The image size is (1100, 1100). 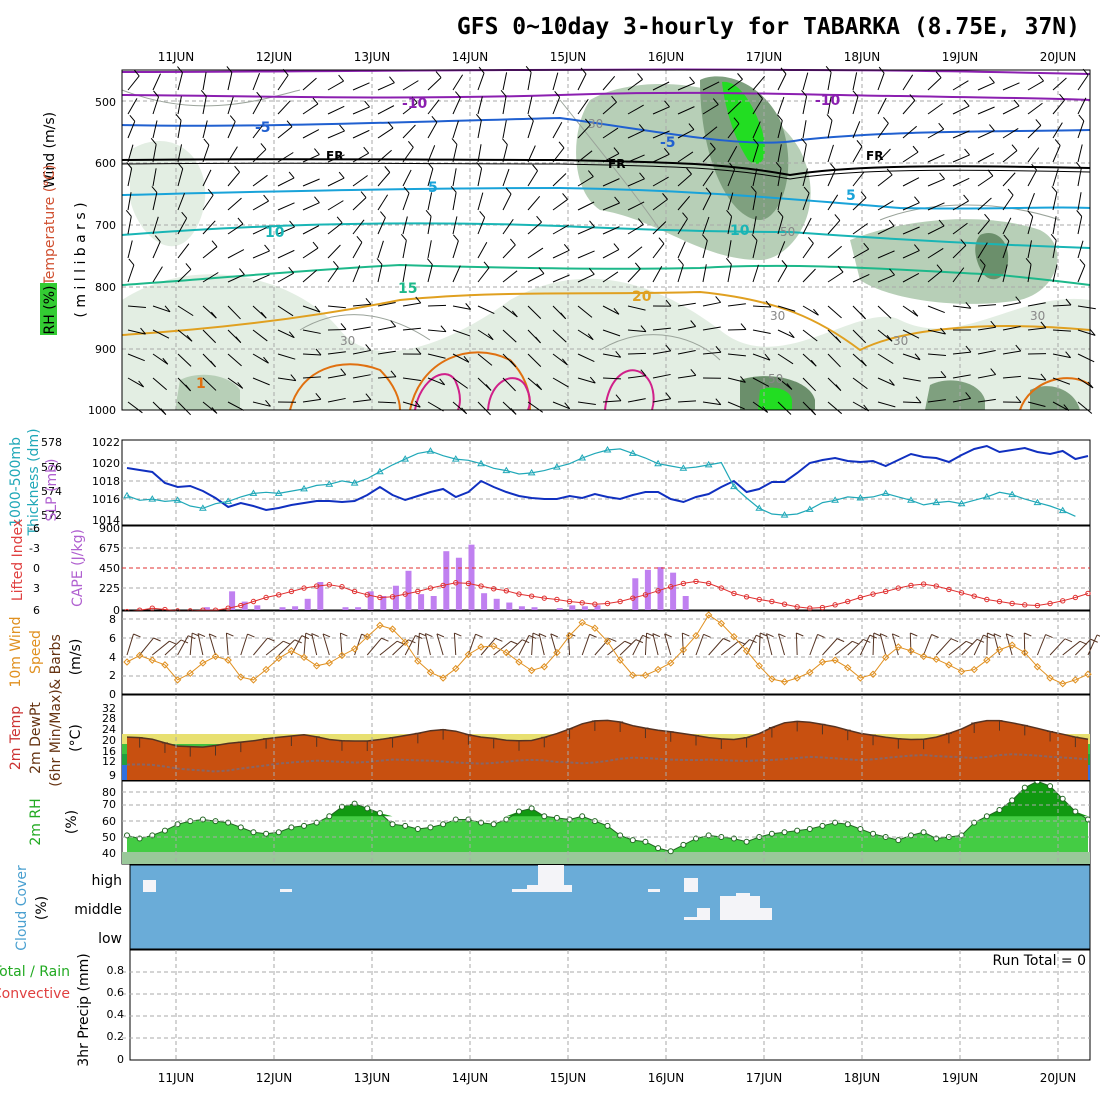 I want to click on contour-label: 15, so click(x=407, y=289).